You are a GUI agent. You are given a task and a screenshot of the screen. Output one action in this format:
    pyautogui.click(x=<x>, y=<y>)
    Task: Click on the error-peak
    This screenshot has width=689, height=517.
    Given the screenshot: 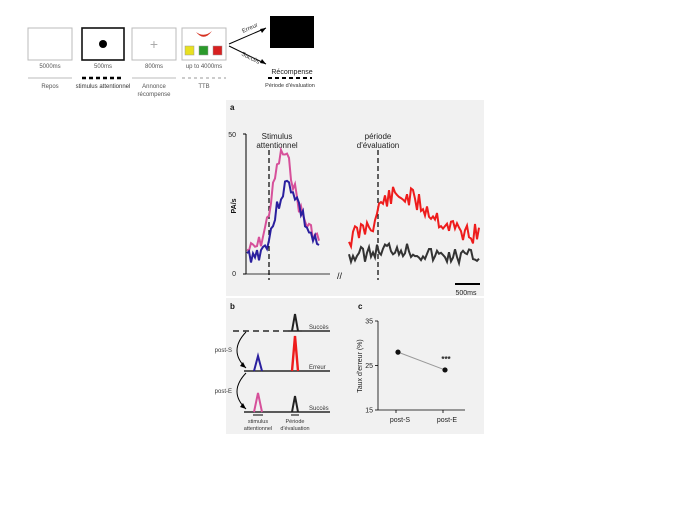 What is the action you would take?
    pyautogui.click(x=295, y=353)
    